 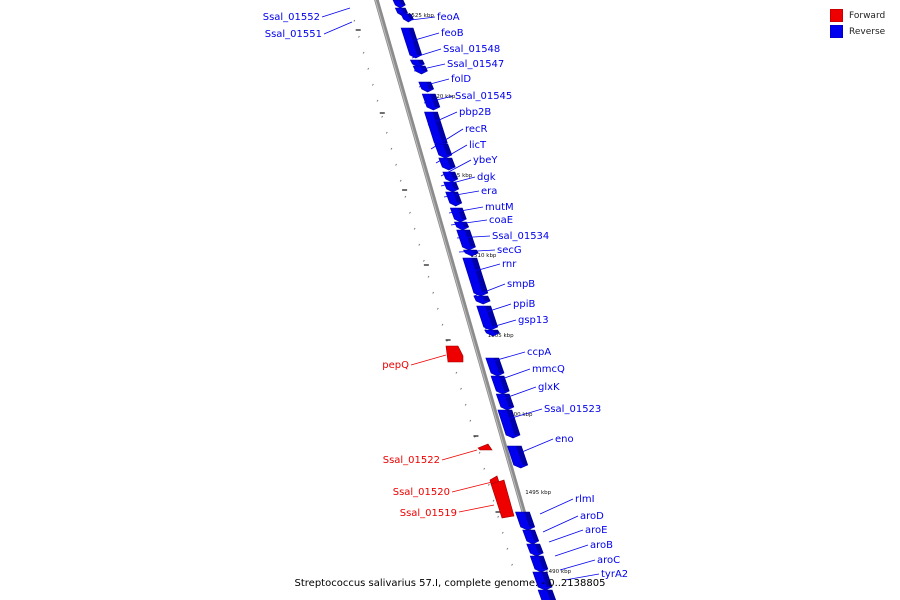 What do you see at coordinates (395, 365) in the screenshot?
I see `gene-label-pepq: pepQ` at bounding box center [395, 365].